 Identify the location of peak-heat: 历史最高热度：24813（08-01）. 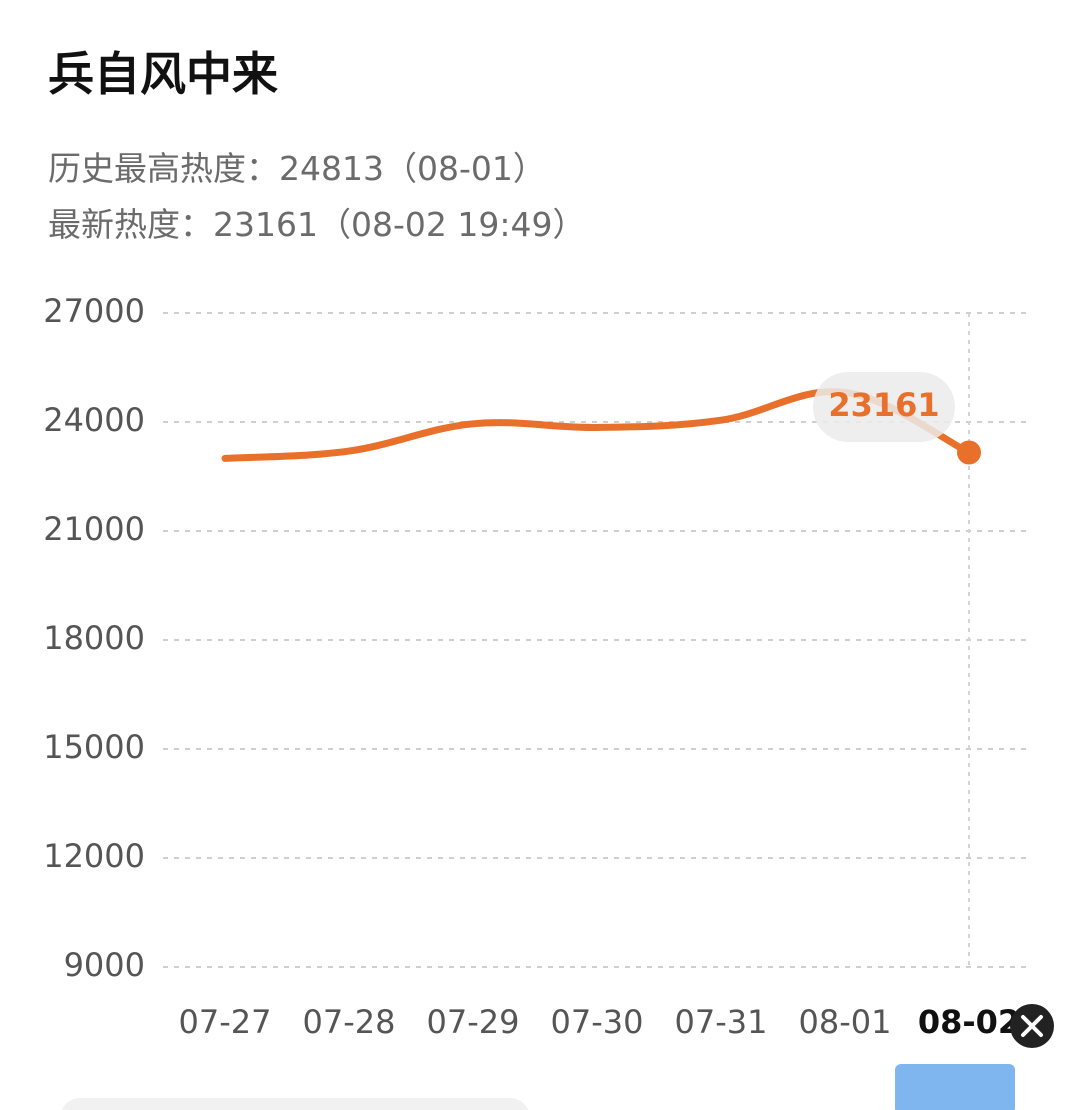
(297, 168).